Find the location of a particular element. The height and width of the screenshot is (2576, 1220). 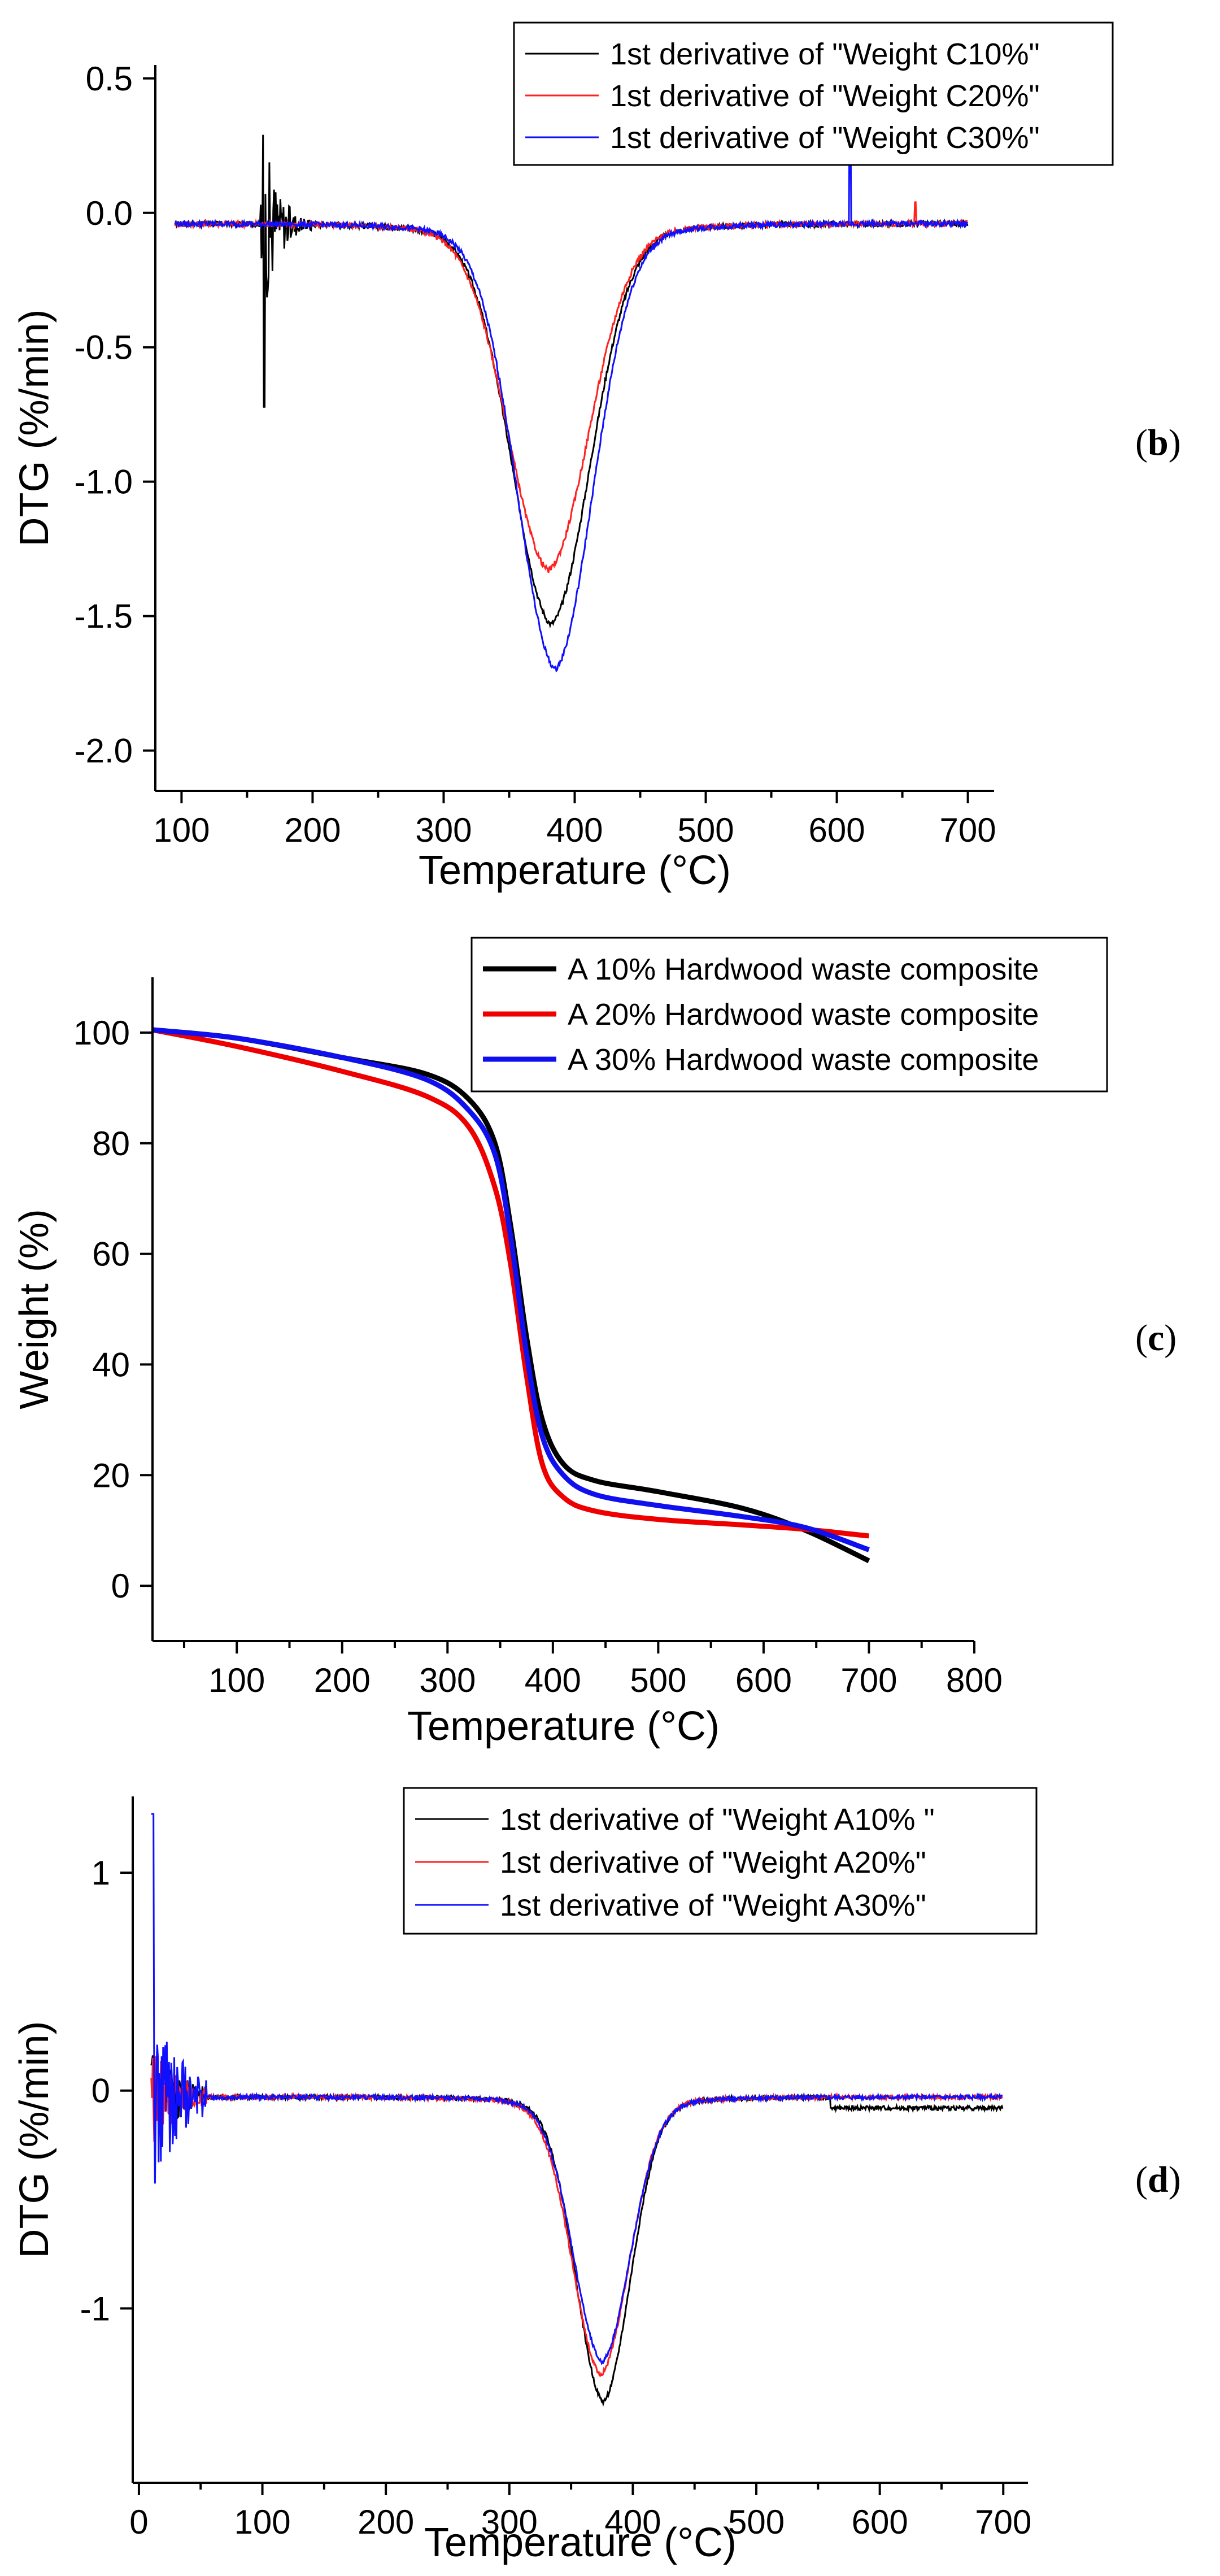

y-tick-label: 60 is located at coordinates (111, 1254).